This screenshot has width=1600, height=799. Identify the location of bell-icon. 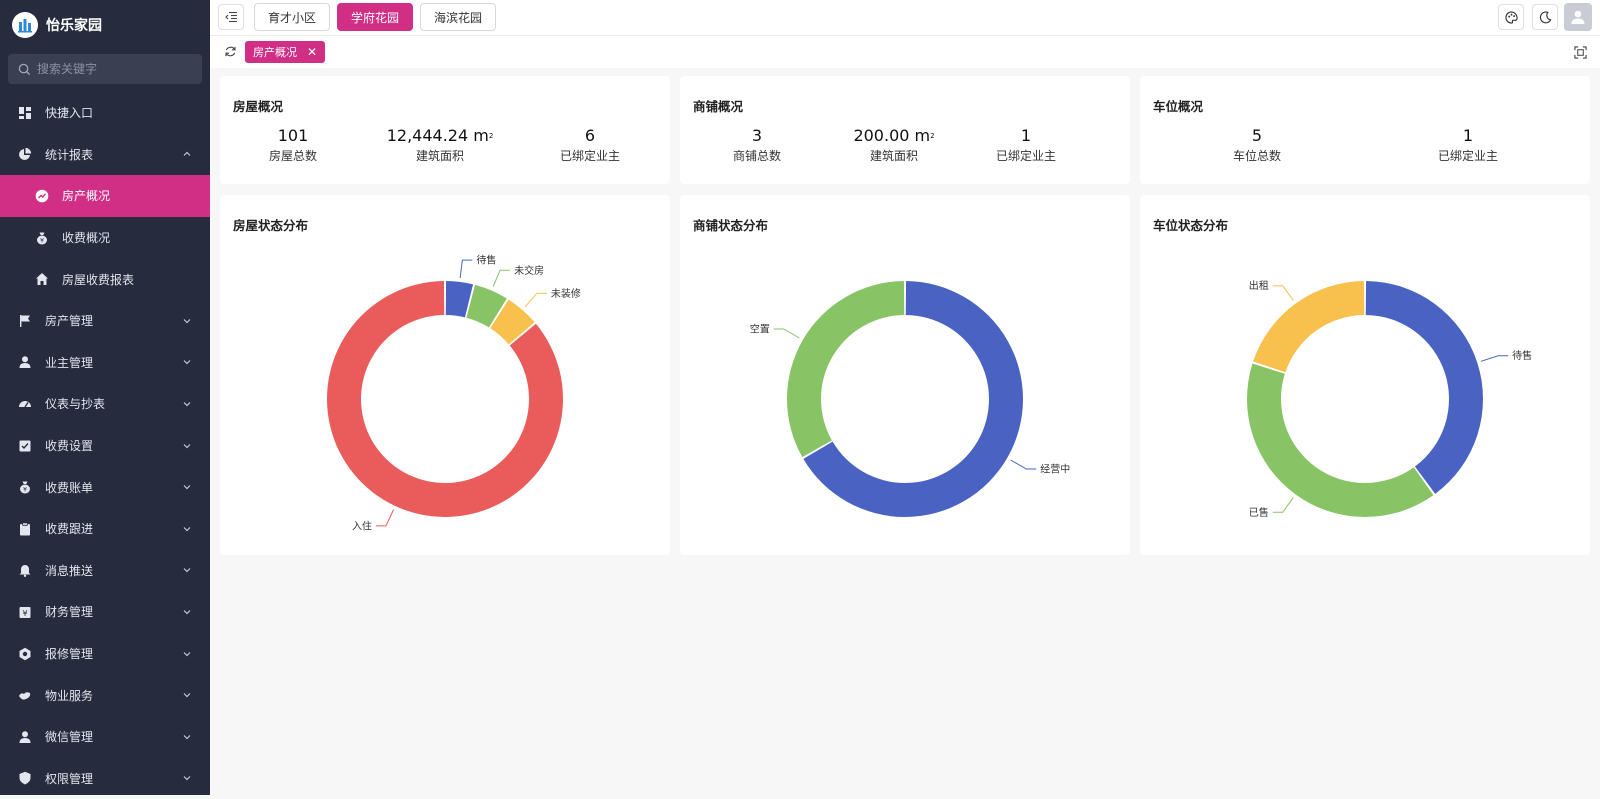
(25, 570).